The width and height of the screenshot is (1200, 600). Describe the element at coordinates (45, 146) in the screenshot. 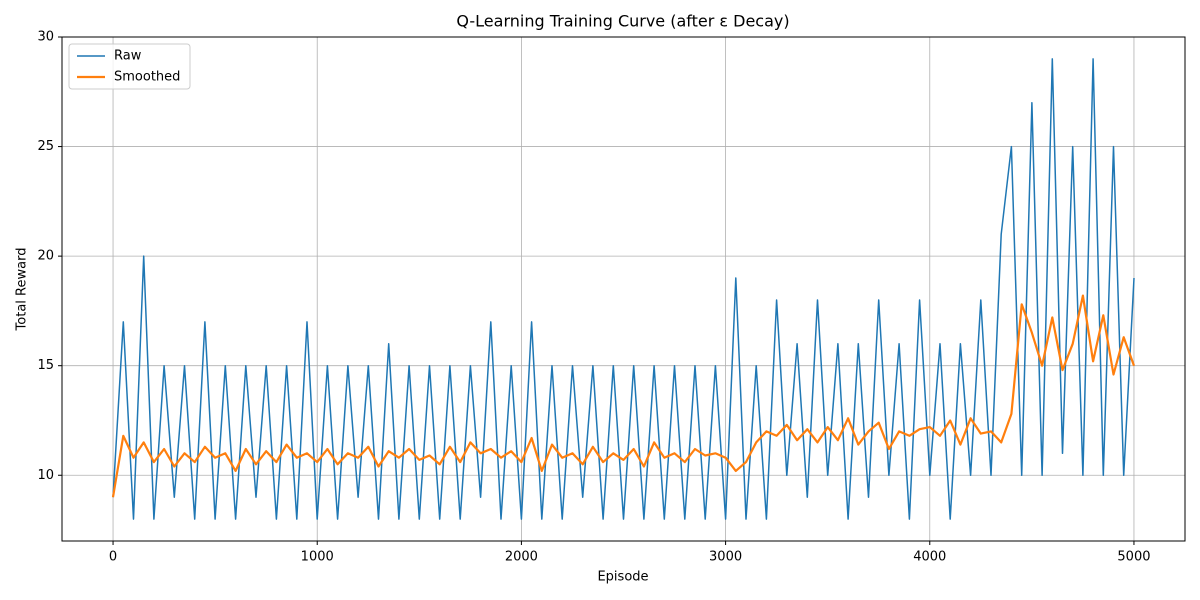

I see `y-tick-label: 25` at that location.